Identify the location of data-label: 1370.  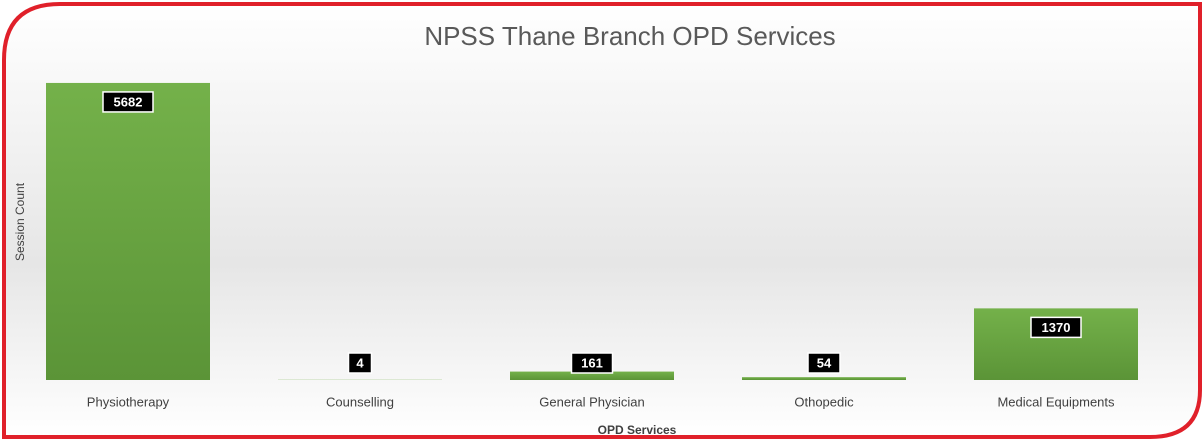
(1056, 327).